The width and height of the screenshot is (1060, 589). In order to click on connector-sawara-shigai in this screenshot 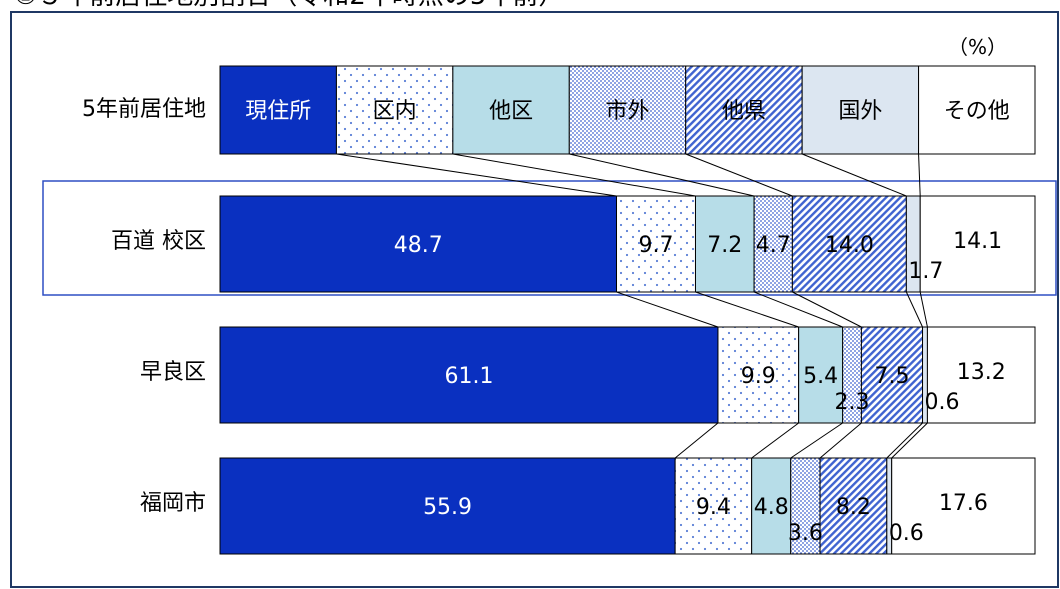, I will do `click(816, 440)`.